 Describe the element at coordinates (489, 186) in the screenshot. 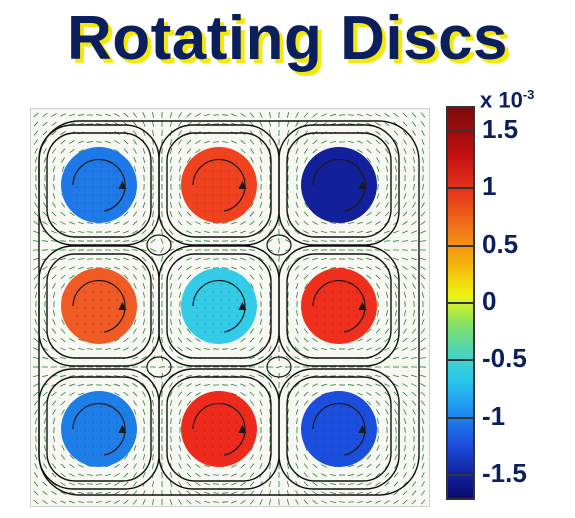

I see `colorbar-tick-label: 1` at that location.